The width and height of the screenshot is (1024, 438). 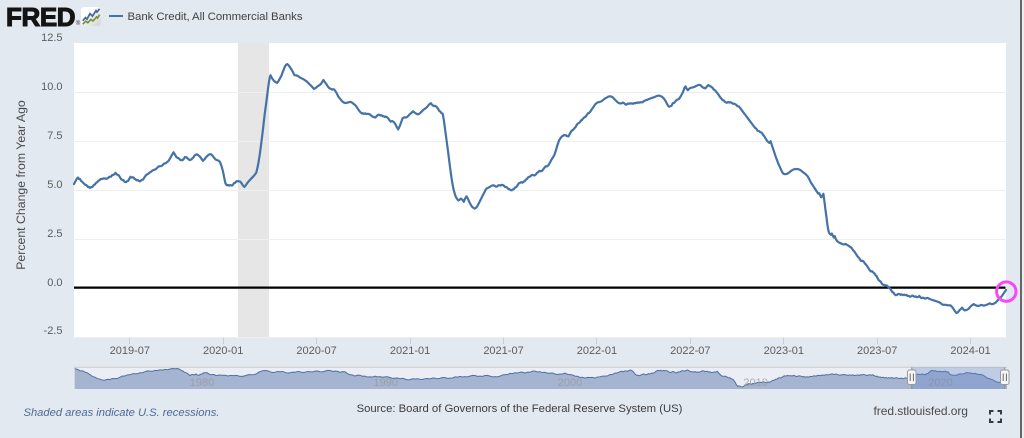 I want to click on svg-text: 1980, so click(x=202, y=383).